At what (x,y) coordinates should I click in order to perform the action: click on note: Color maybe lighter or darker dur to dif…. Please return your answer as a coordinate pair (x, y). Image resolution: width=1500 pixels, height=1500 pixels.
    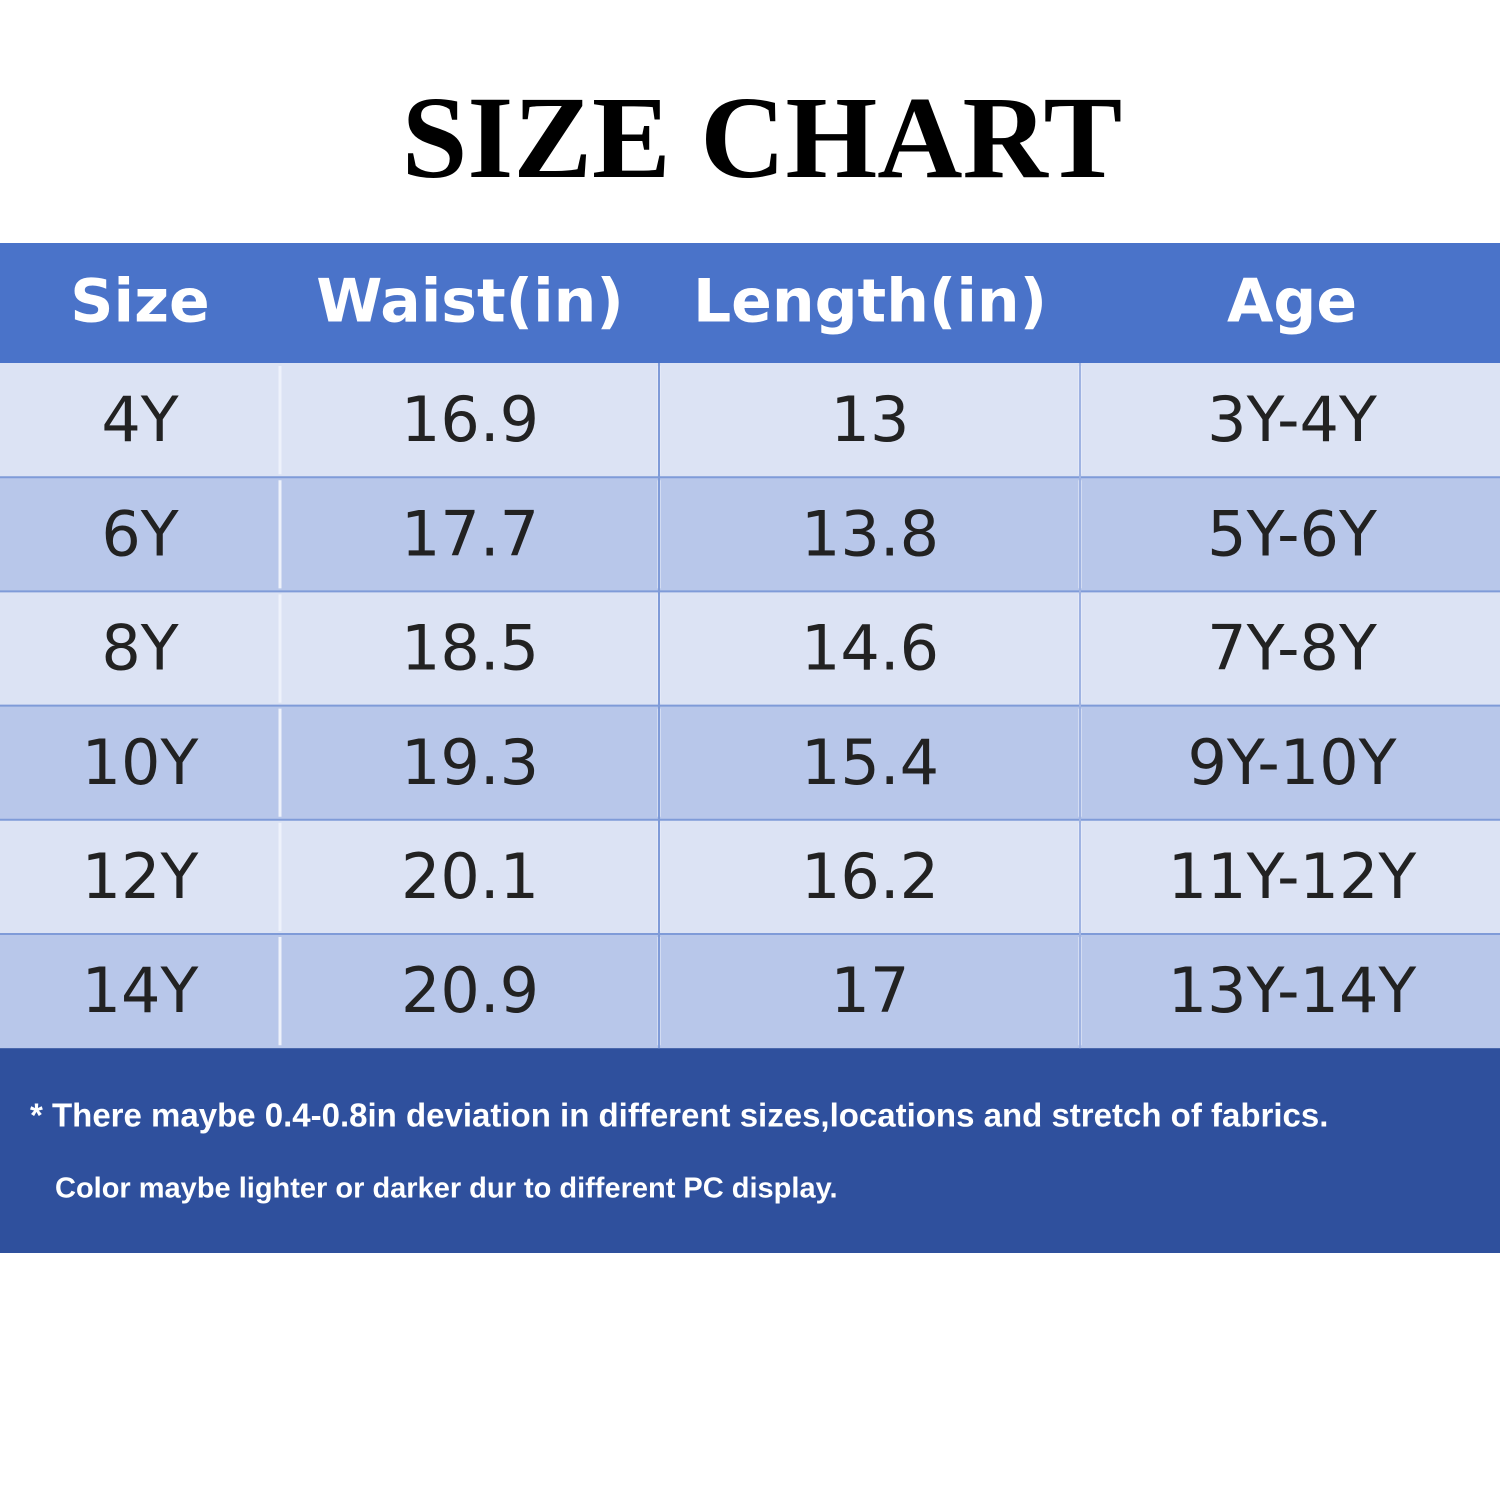
    Looking at the image, I should click on (446, 1189).